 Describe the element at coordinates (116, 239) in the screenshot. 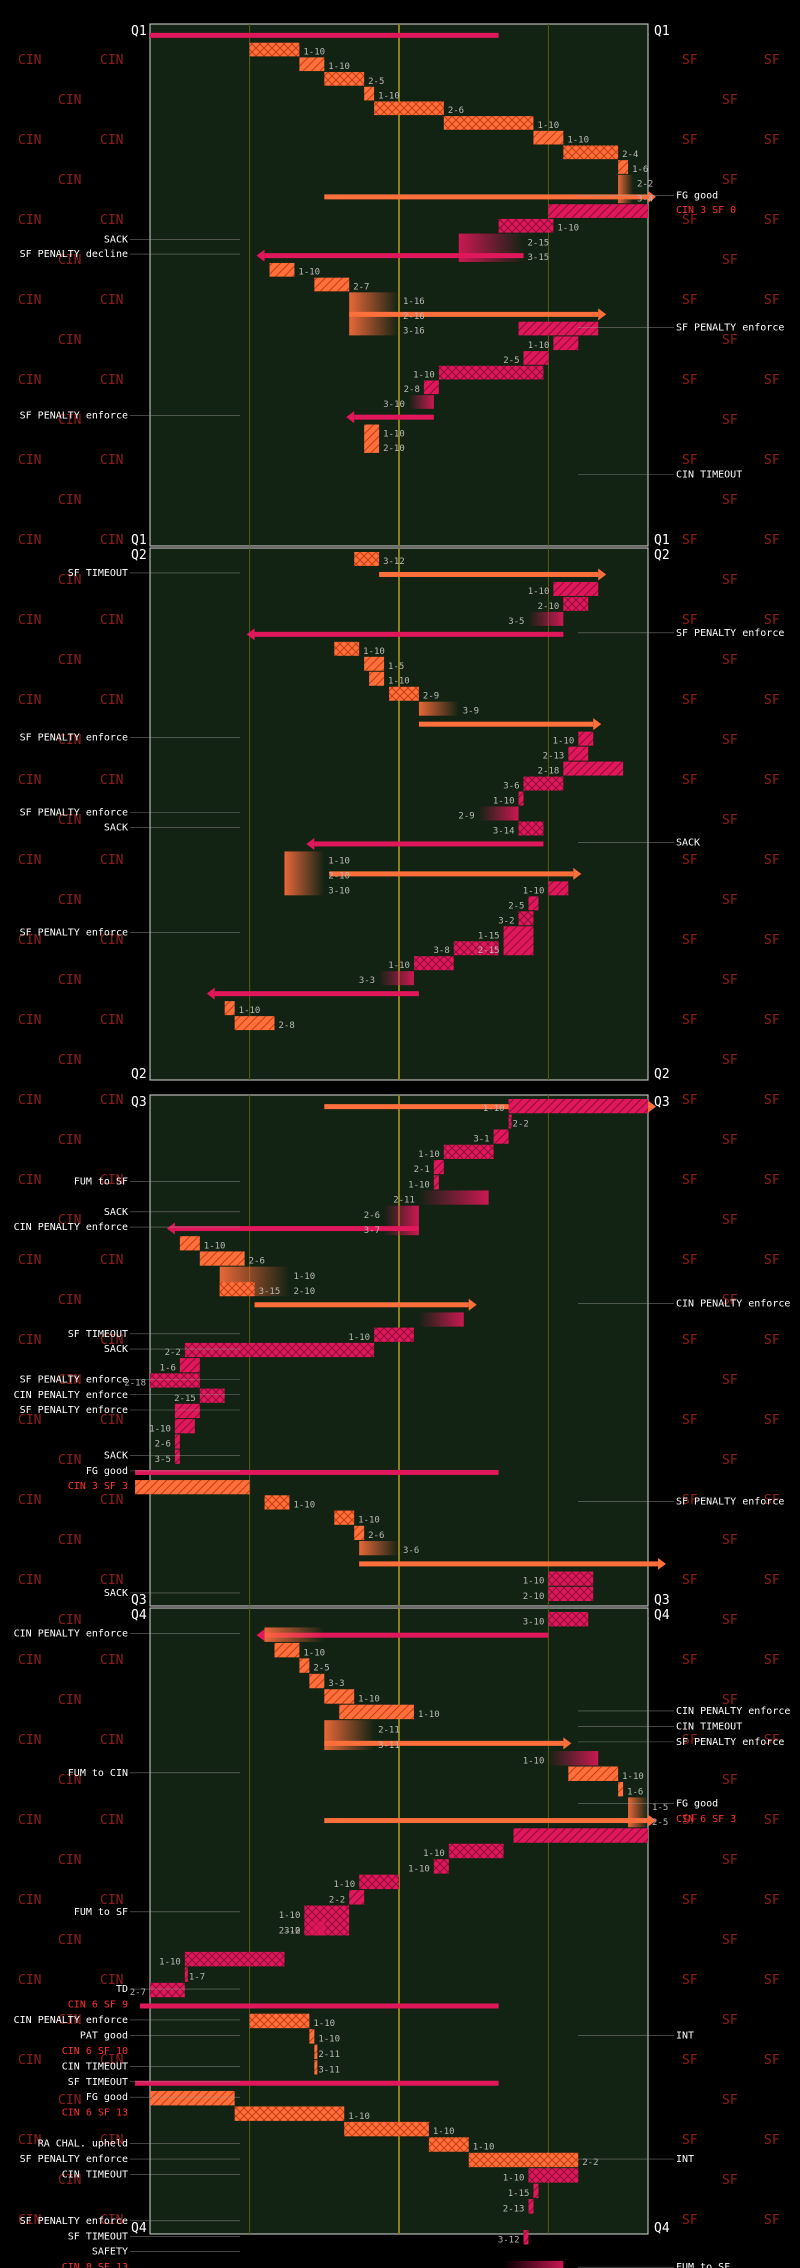

I see `event-label: SACK` at that location.